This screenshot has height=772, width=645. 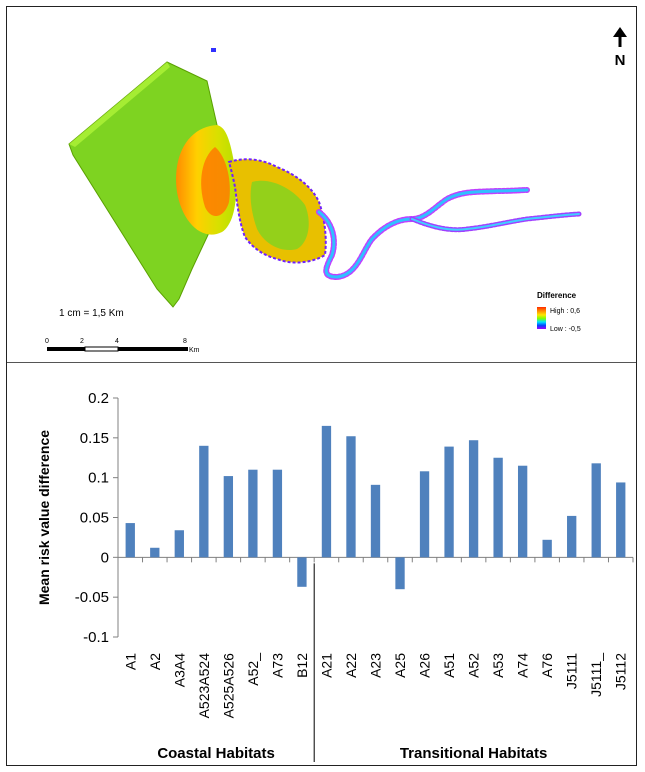 What do you see at coordinates (498, 507) in the screenshot?
I see `bar-A53` at bounding box center [498, 507].